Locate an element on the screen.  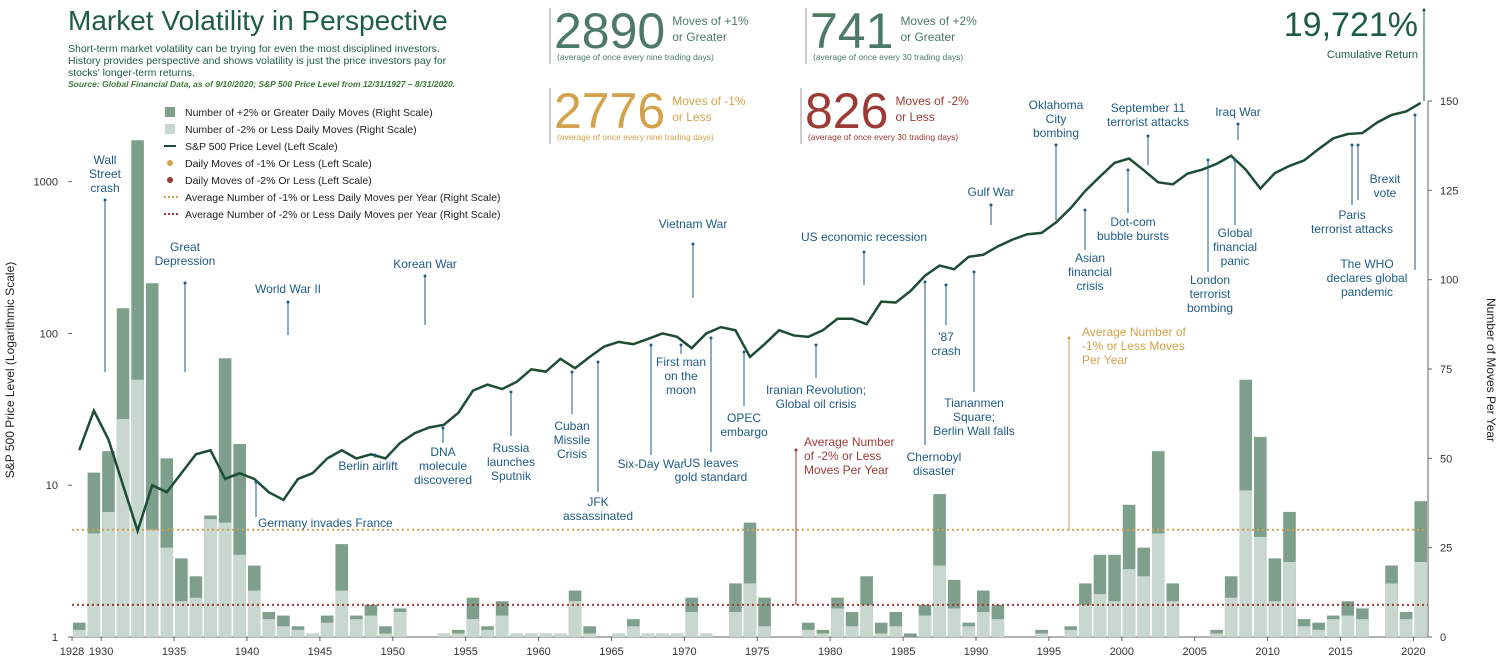
subtitle: stocks' longer-term returns. is located at coordinates (131, 73).